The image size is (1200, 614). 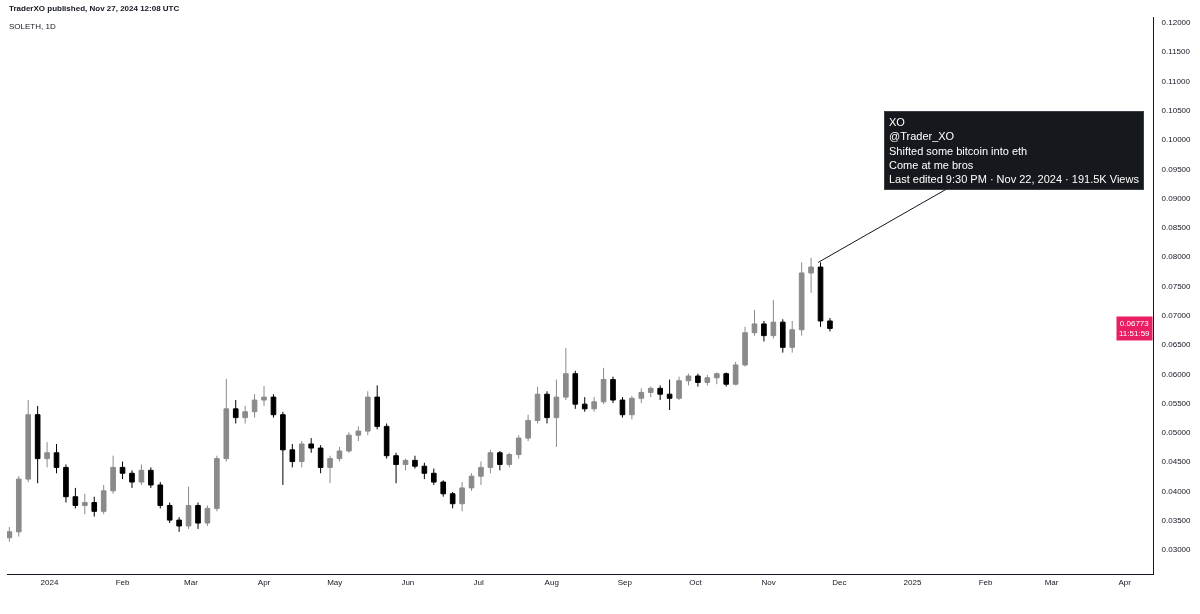 What do you see at coordinates (1176, 403) in the screenshot?
I see `y-tick-label: 0.05500` at bounding box center [1176, 403].